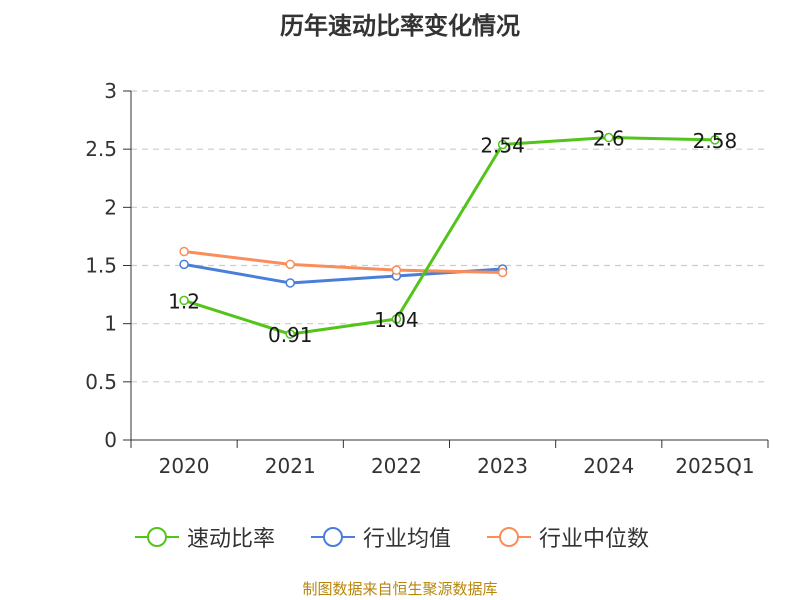 This screenshot has height=600, width=800. I want to click on chart-title: 历年速动比率变化情况, so click(400, 26).